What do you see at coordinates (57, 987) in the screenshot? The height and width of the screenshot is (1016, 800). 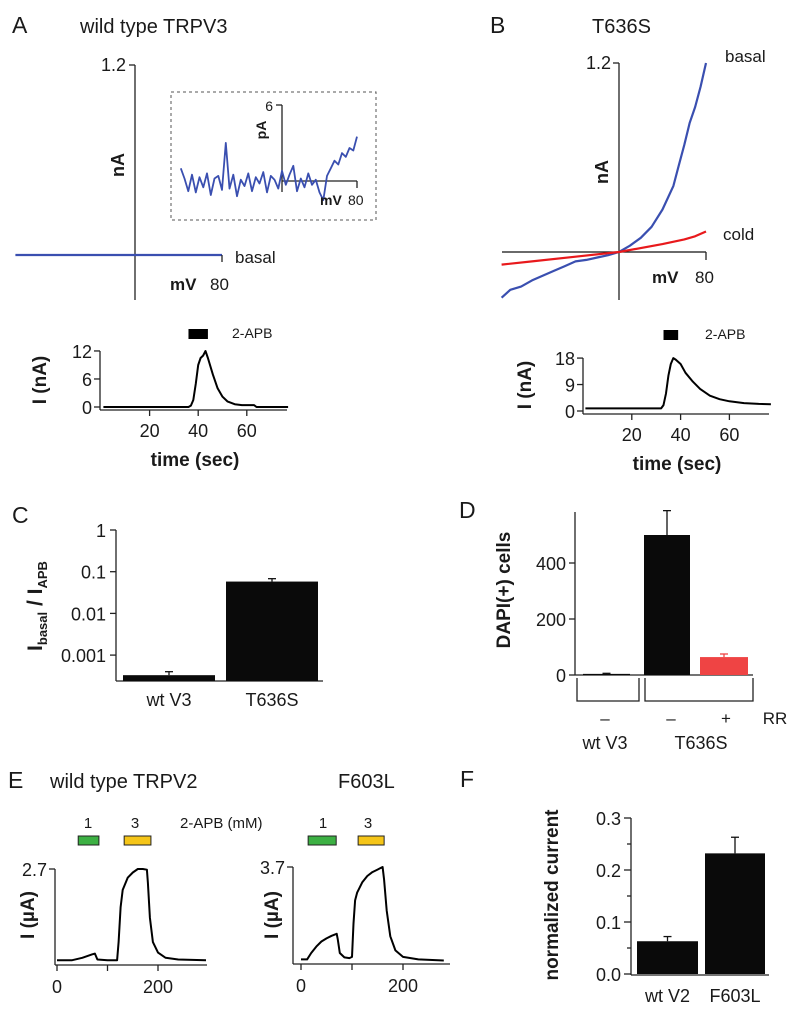 I see `x-tick-label: 0` at bounding box center [57, 987].